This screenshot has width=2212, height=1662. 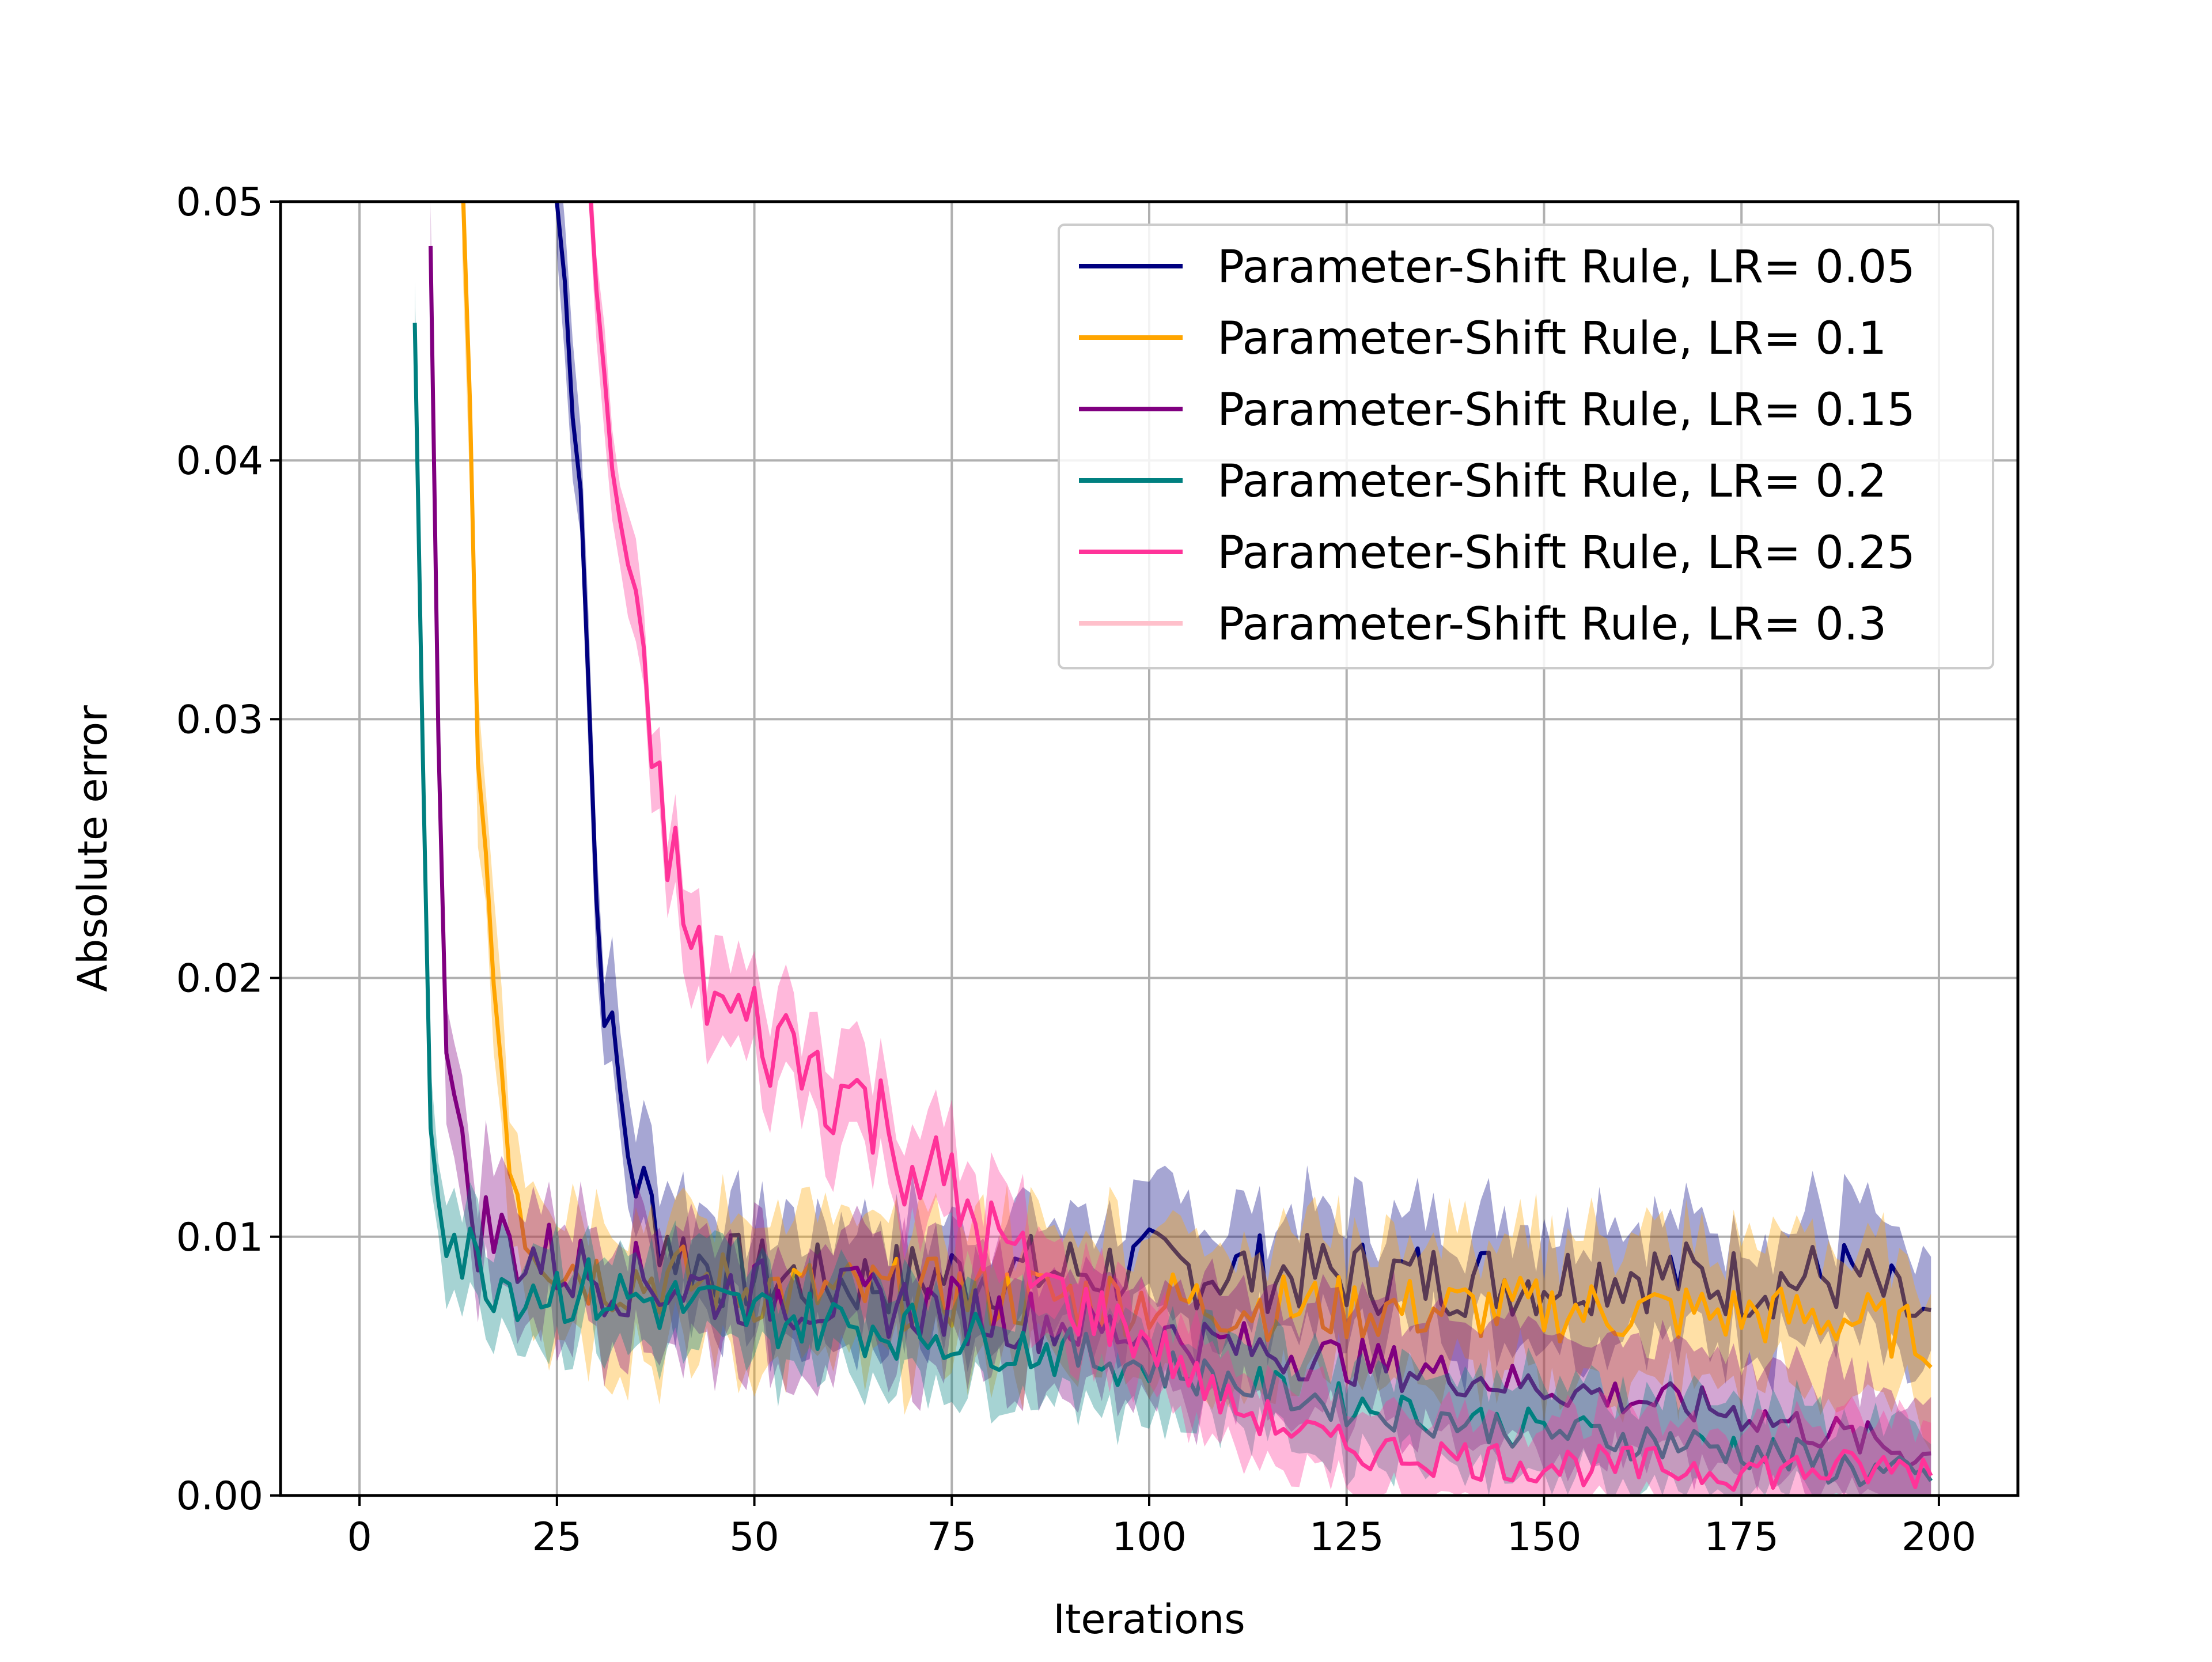 I want to click on x-tick-label: 0, so click(x=359, y=1538).